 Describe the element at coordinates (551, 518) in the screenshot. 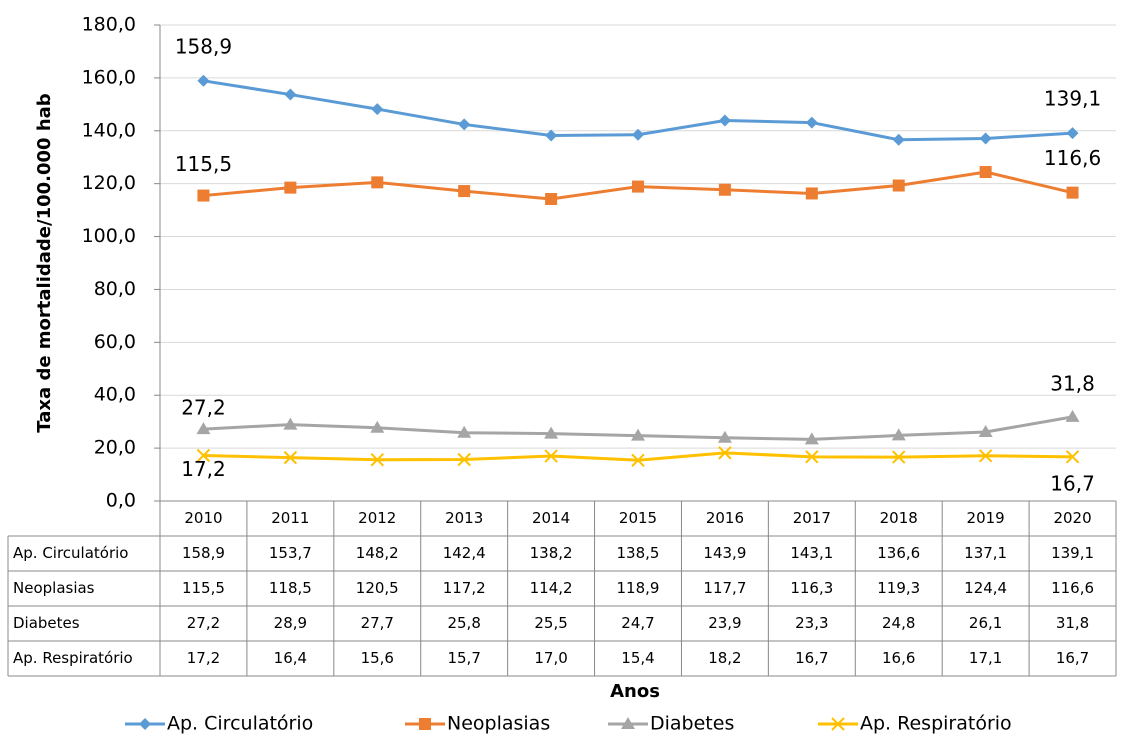

I see `x-tick-label: 2014` at that location.